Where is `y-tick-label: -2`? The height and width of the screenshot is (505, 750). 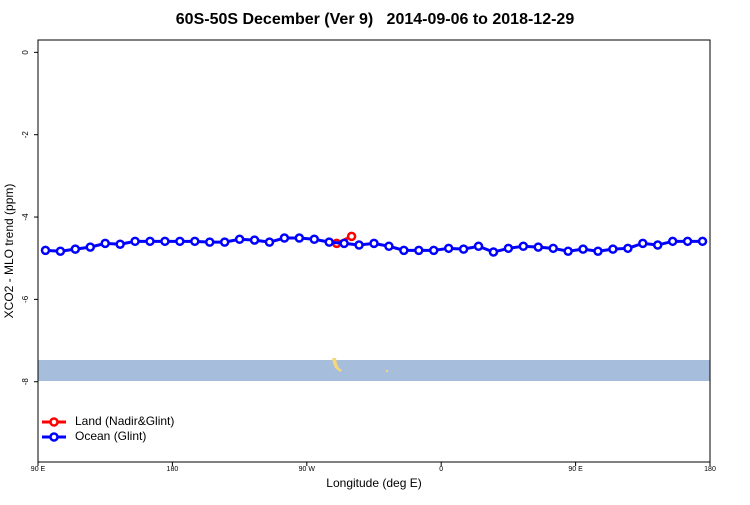 y-tick-label: -2 is located at coordinates (25, 135).